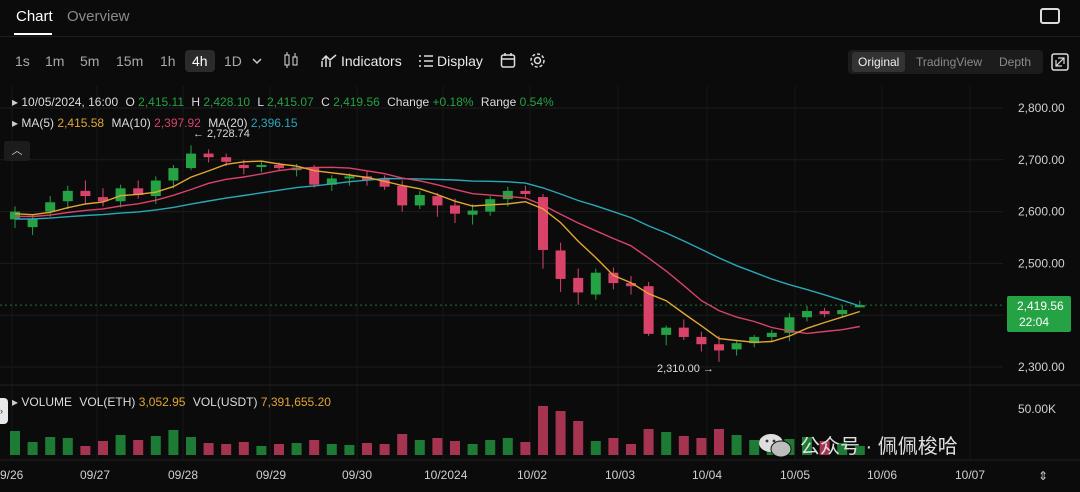 Image resolution: width=1080 pixels, height=492 pixels. I want to click on ma10-label: MA(10), so click(131, 123).